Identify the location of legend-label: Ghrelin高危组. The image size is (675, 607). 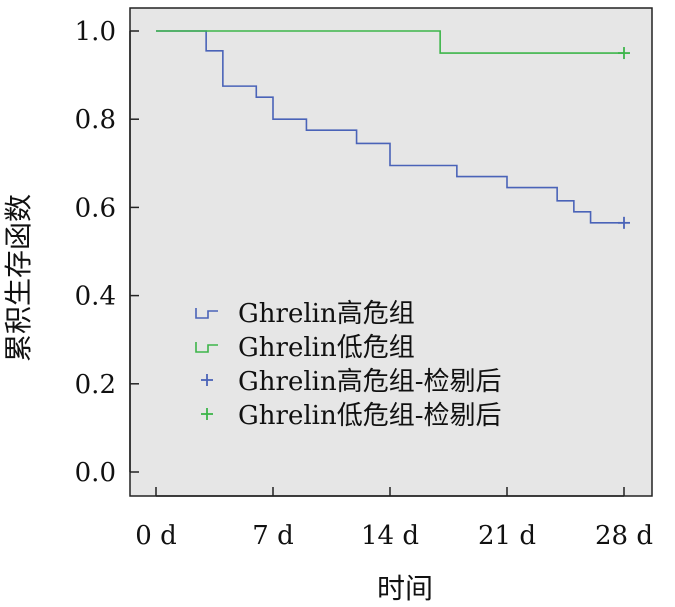
(326, 314).